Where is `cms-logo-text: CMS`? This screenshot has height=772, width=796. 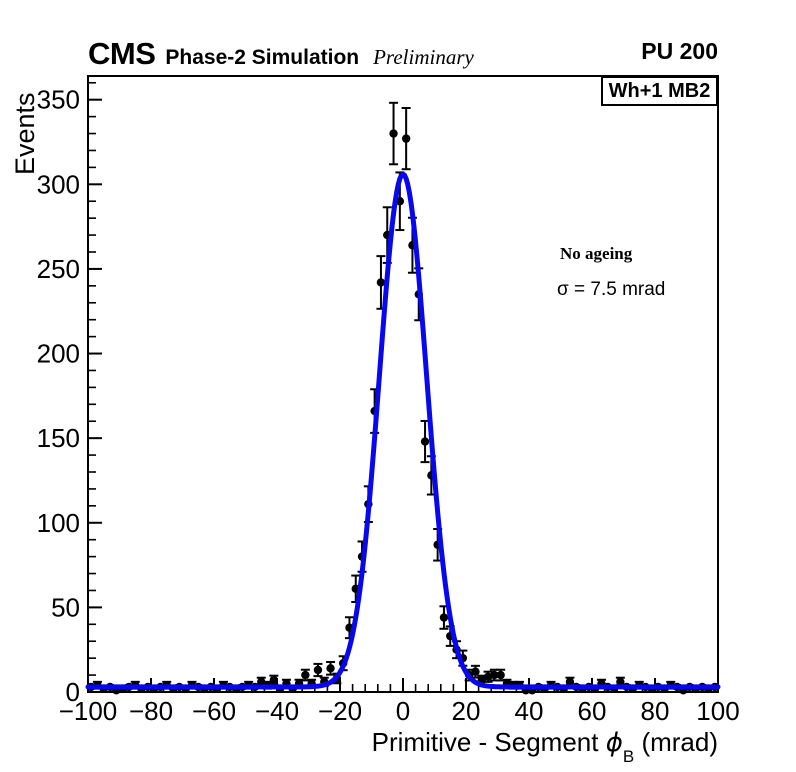 cms-logo-text: CMS is located at coordinates (122, 53).